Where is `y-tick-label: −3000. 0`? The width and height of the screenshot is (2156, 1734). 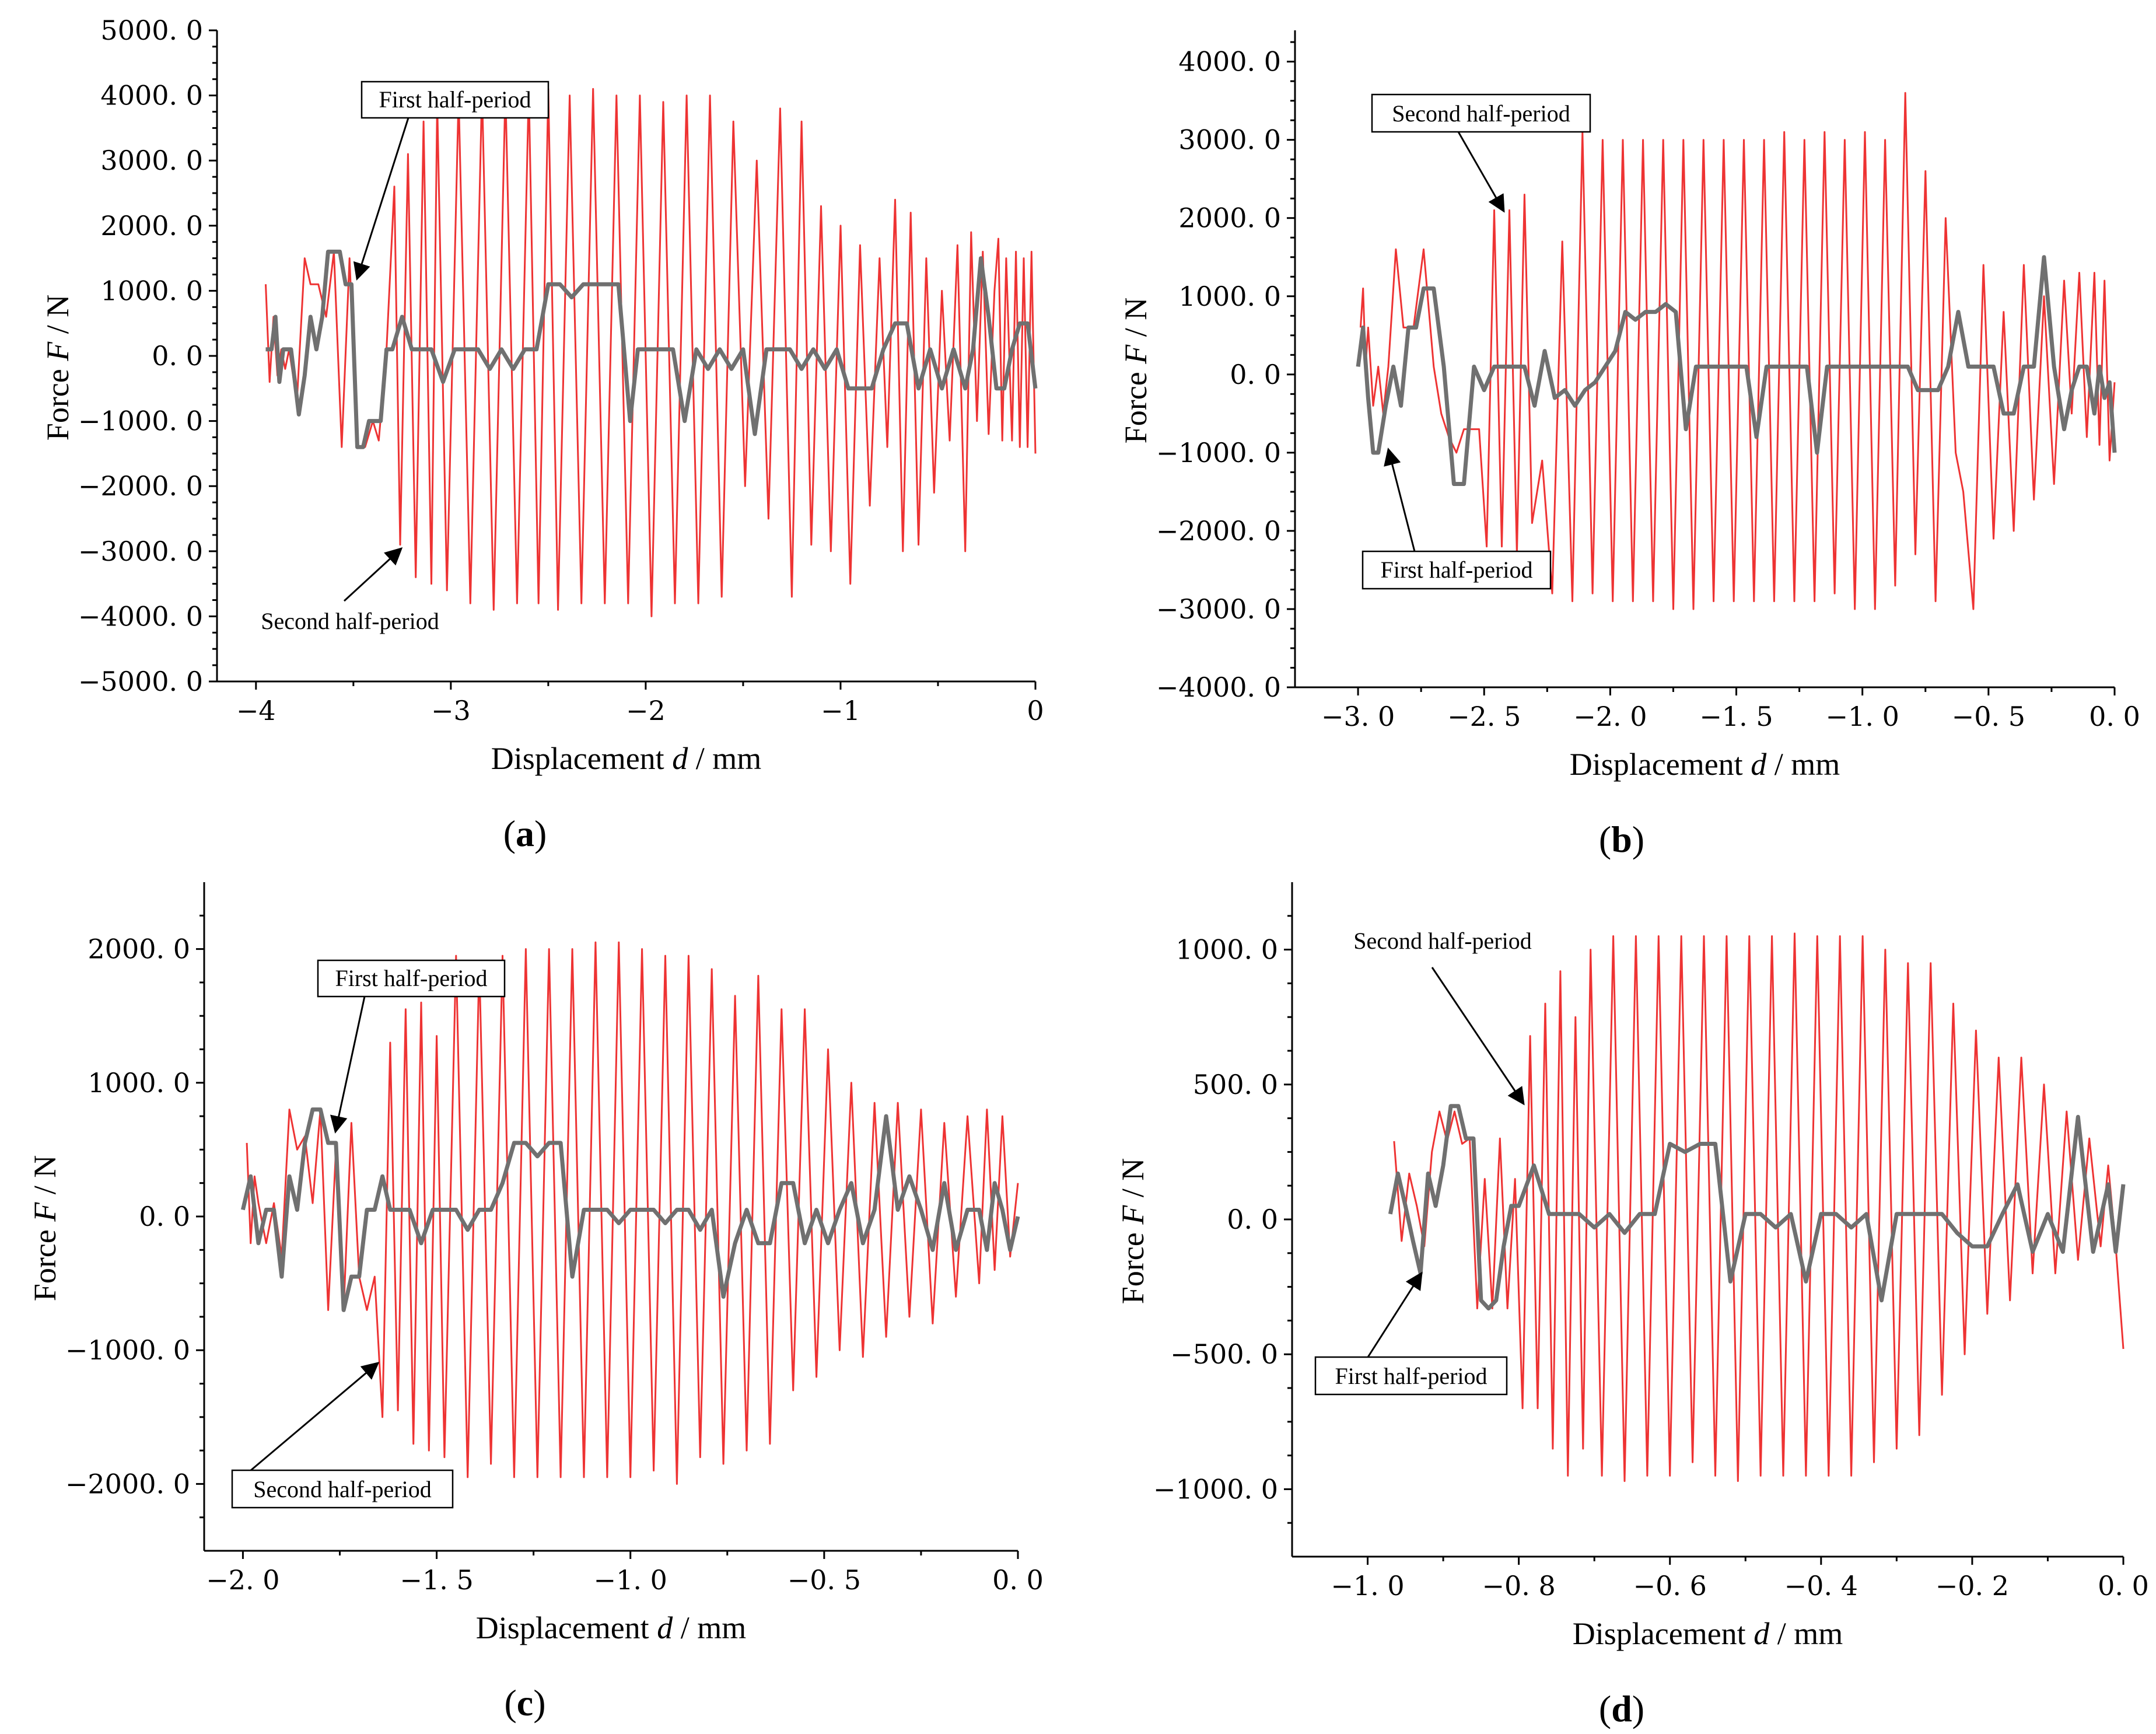
y-tick-label: −3000. 0 is located at coordinates (140, 551).